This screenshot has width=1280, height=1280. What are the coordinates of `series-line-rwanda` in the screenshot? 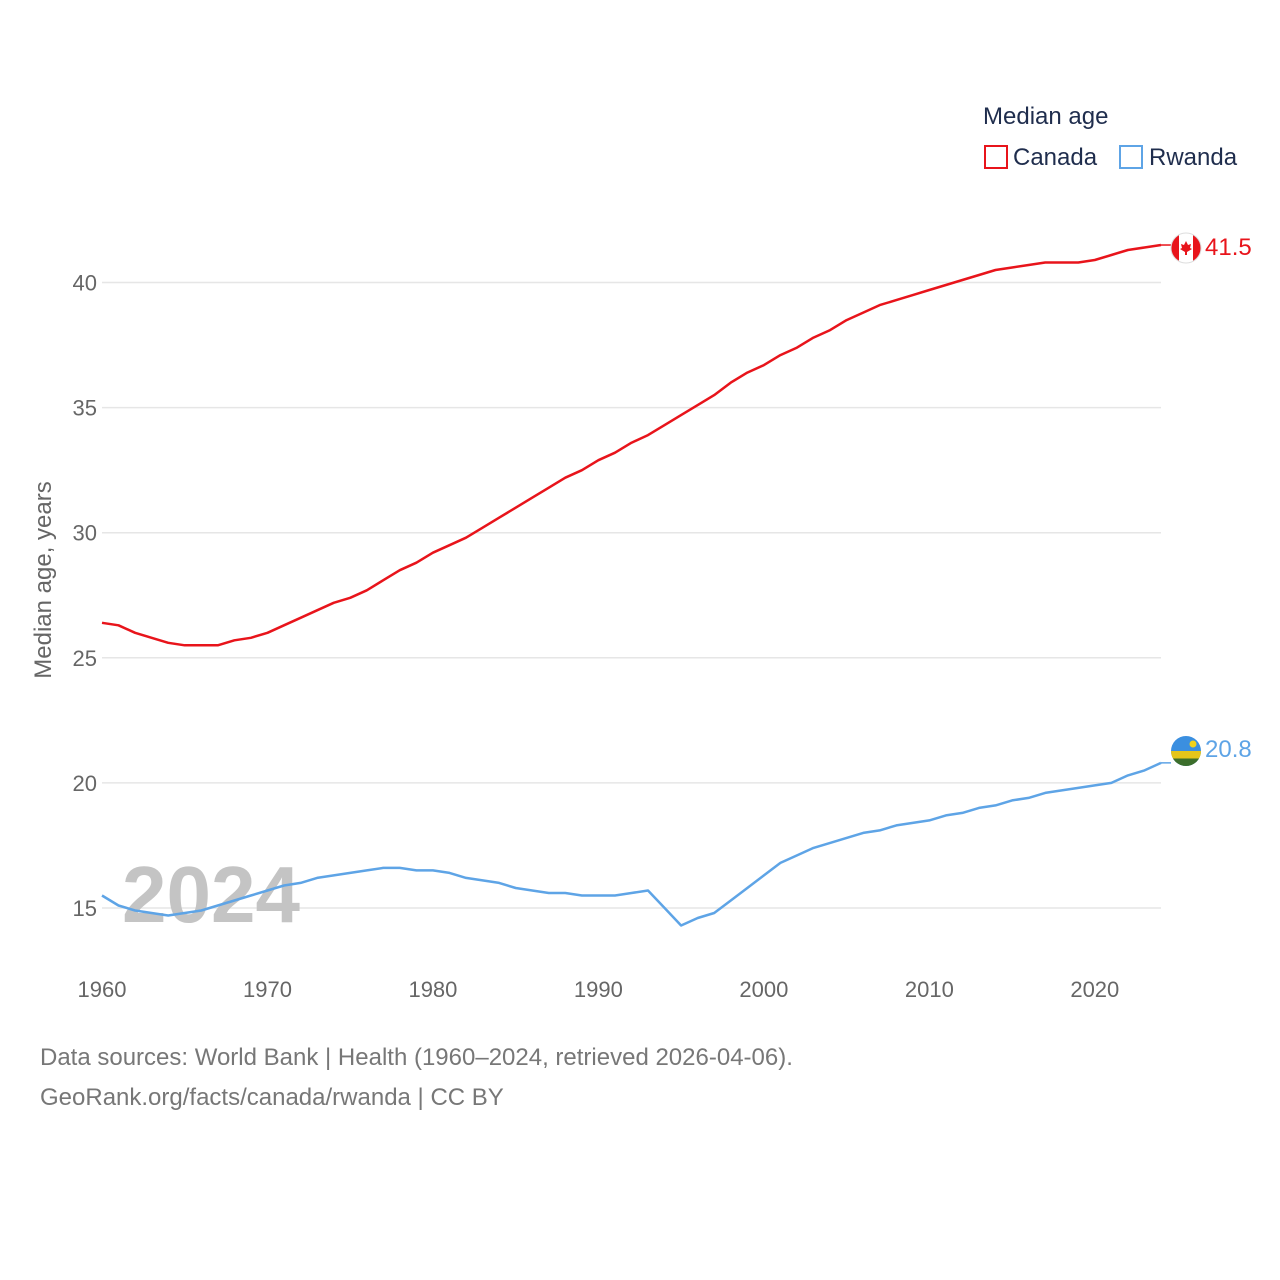 It's located at (631, 844).